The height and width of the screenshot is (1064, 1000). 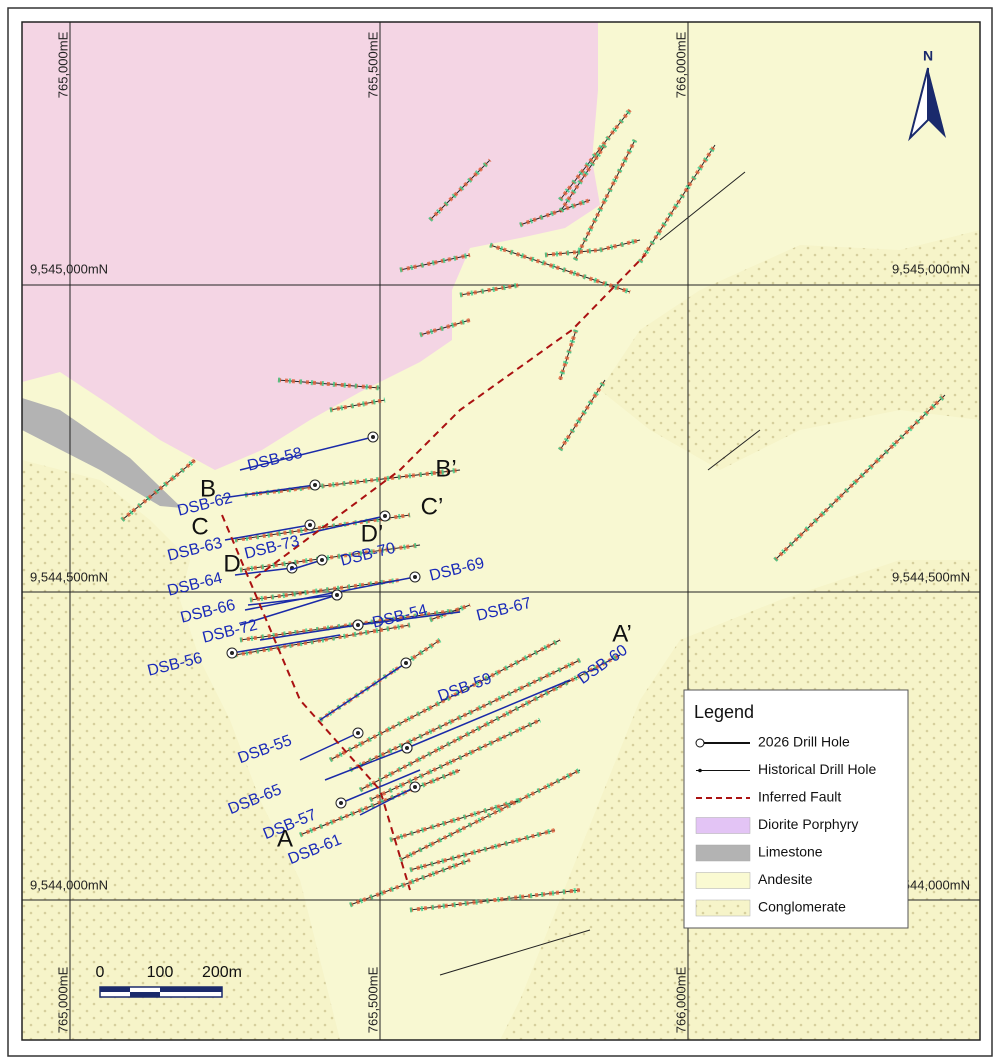 I want to click on section-label: A’, so click(x=622, y=633).